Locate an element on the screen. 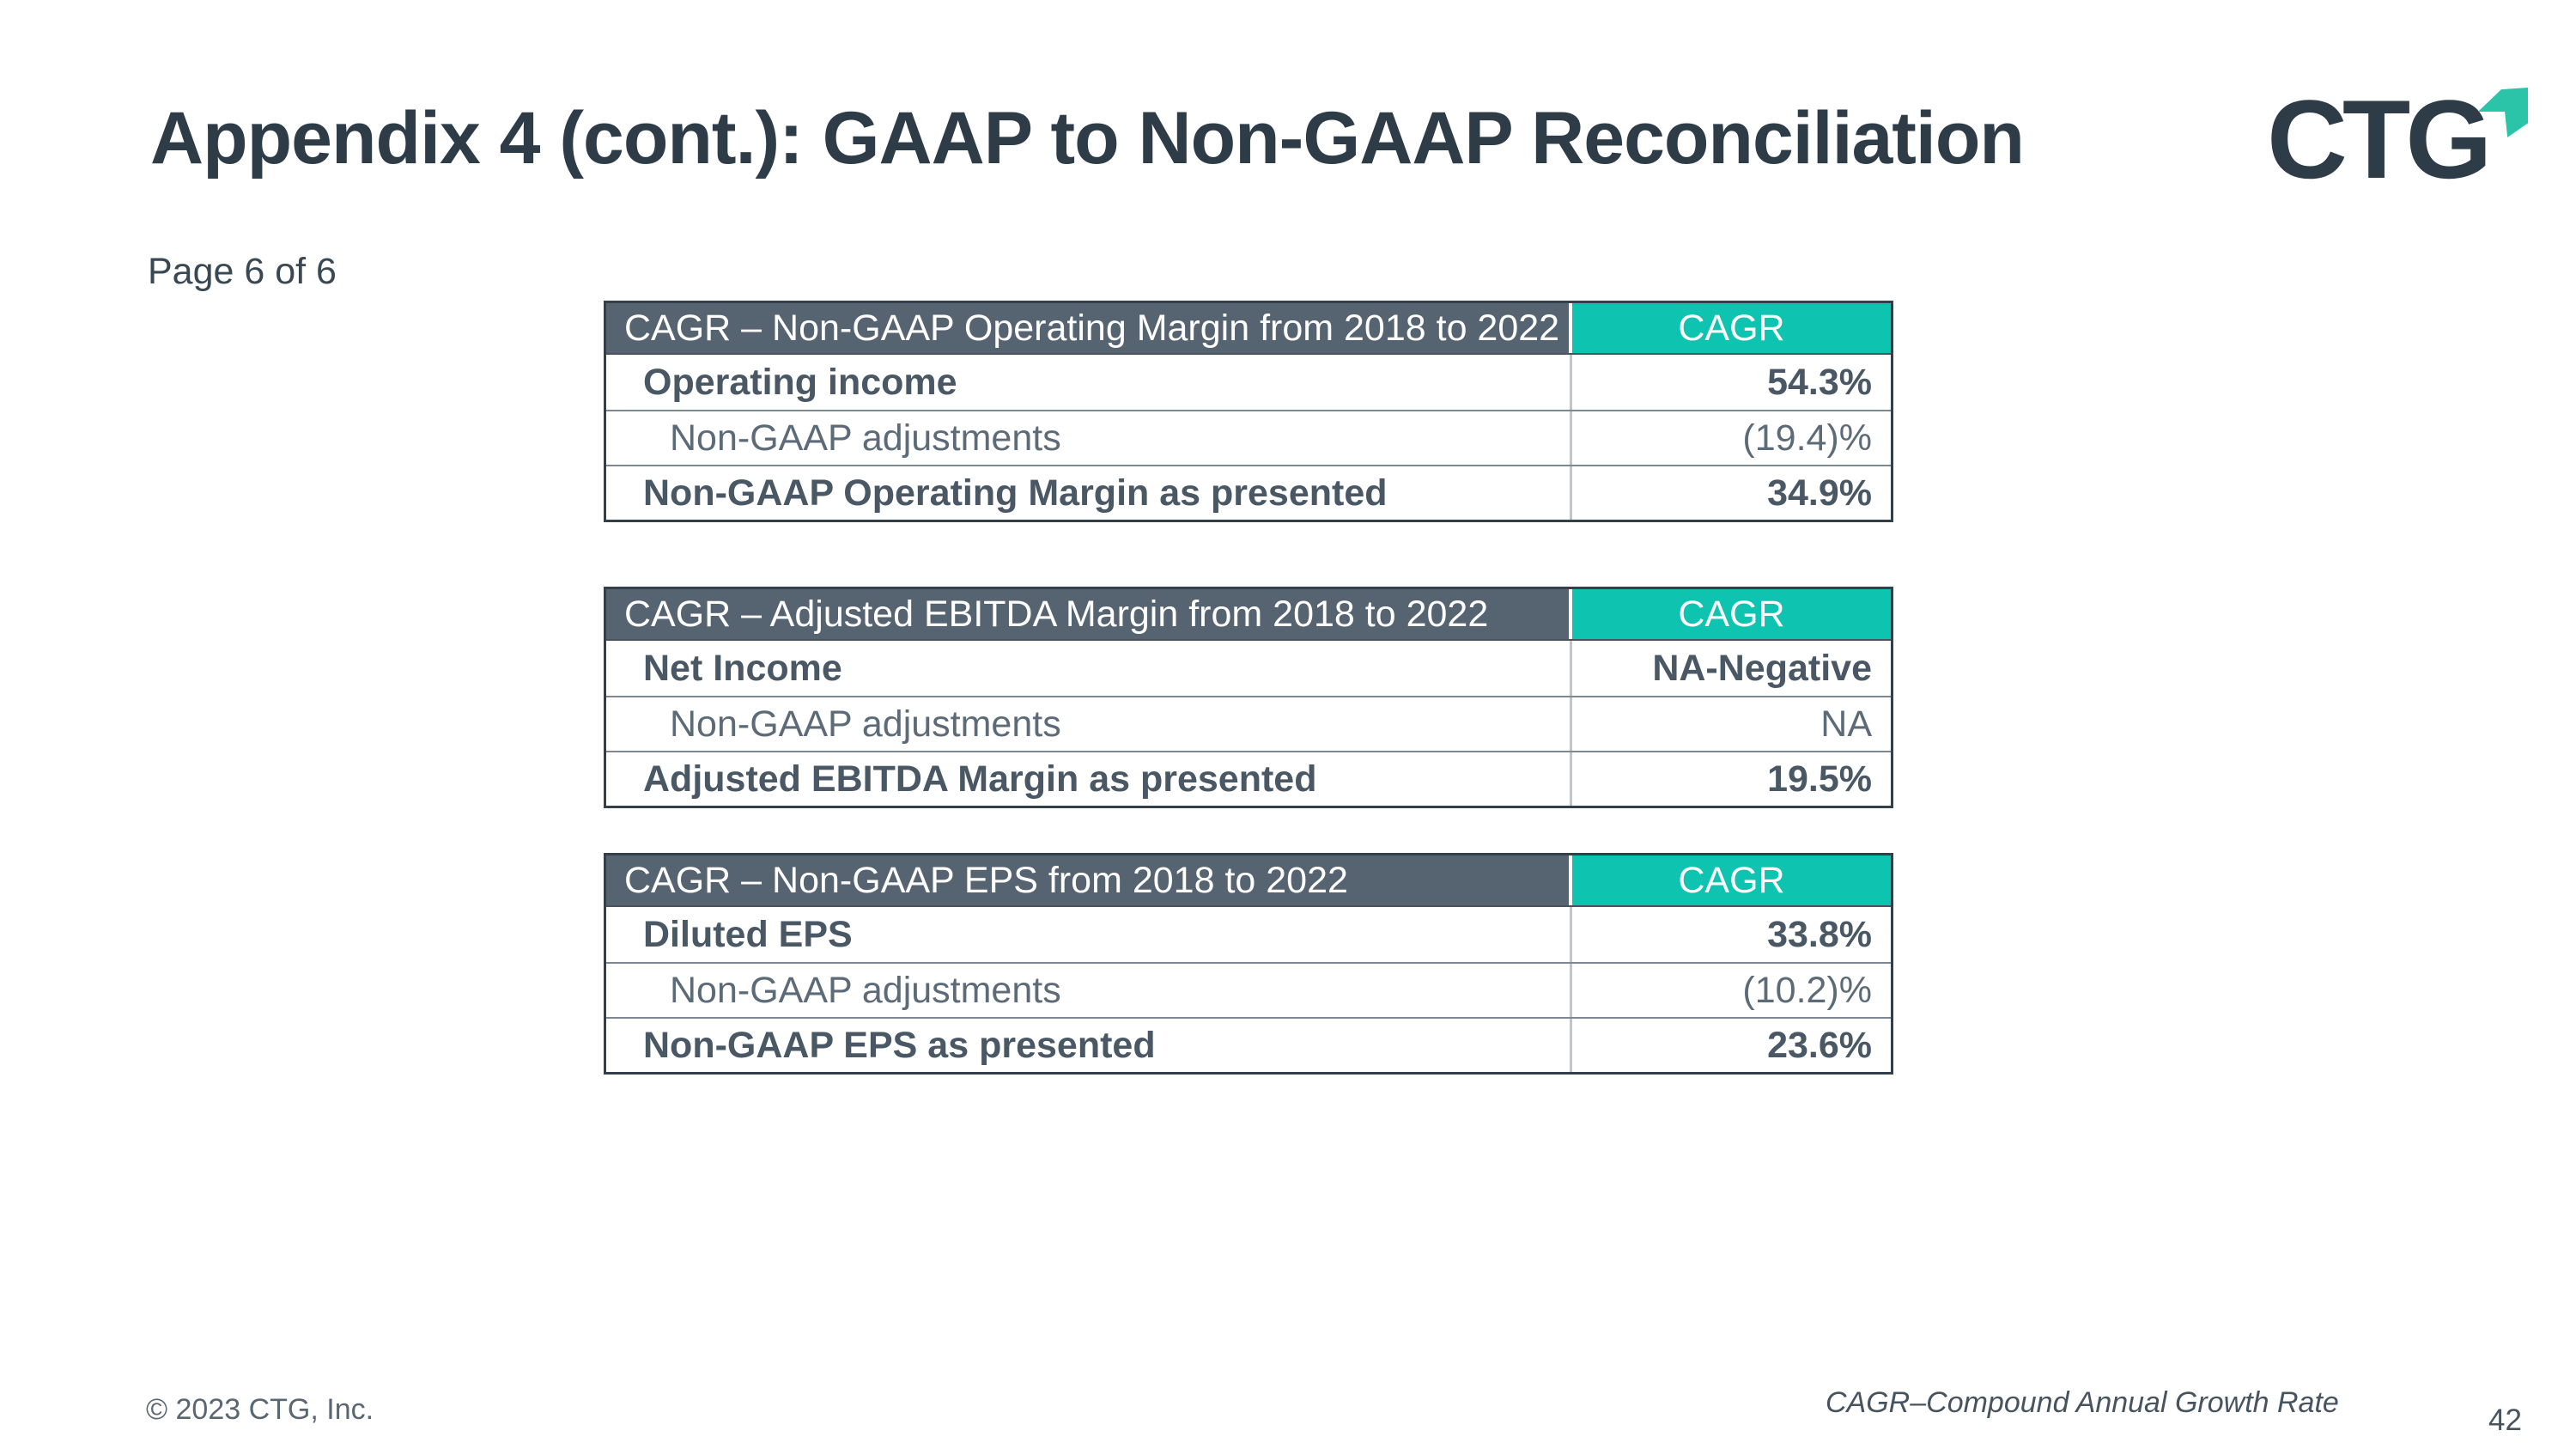 The width and height of the screenshot is (2576, 1449). table-row: Non-GAAP adjustments NA is located at coordinates (1248, 723).